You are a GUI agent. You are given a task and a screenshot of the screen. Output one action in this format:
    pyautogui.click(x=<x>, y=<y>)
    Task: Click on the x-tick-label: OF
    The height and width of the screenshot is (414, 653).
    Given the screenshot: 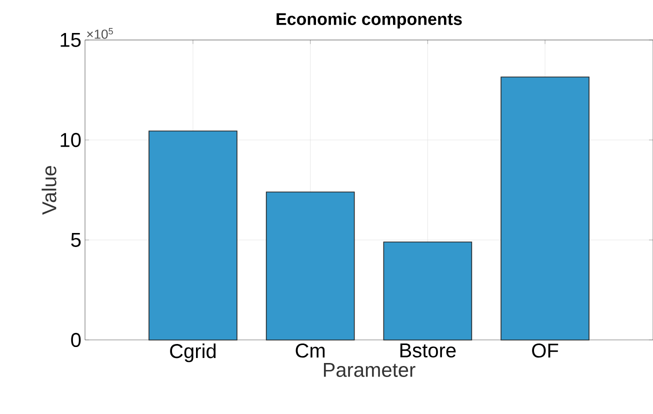 What is the action you would take?
    pyautogui.click(x=545, y=351)
    